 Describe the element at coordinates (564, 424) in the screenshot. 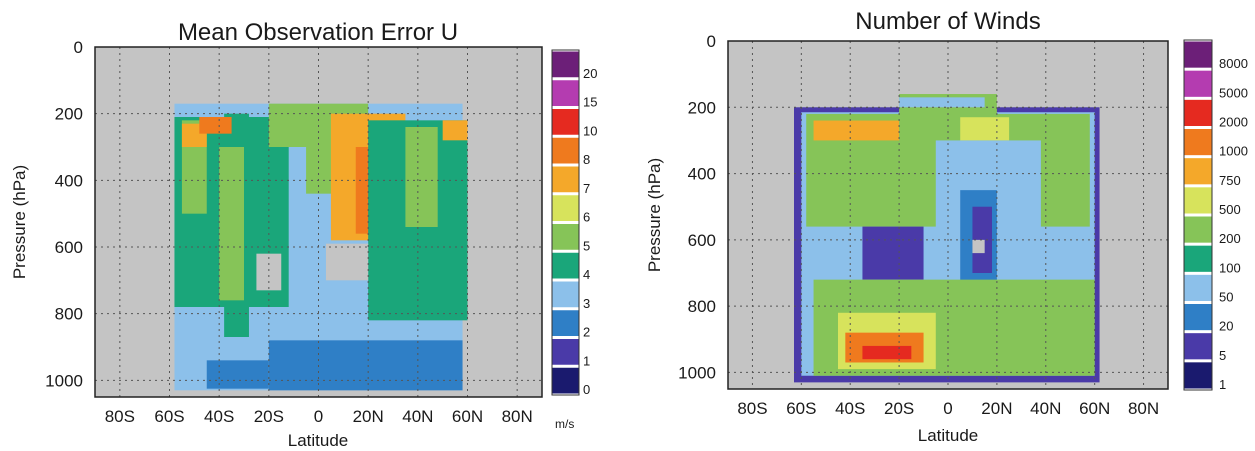

I see `colorbar-unit: m/s` at that location.